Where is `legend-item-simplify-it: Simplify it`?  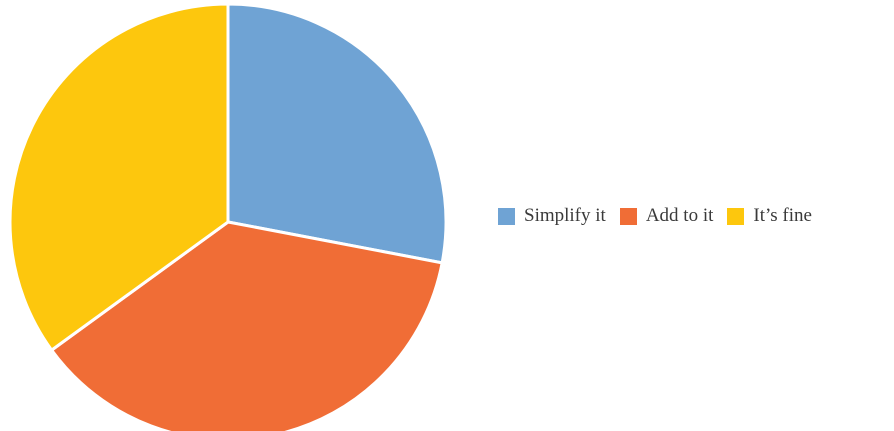 legend-item-simplify-it: Simplify it is located at coordinates (552, 216).